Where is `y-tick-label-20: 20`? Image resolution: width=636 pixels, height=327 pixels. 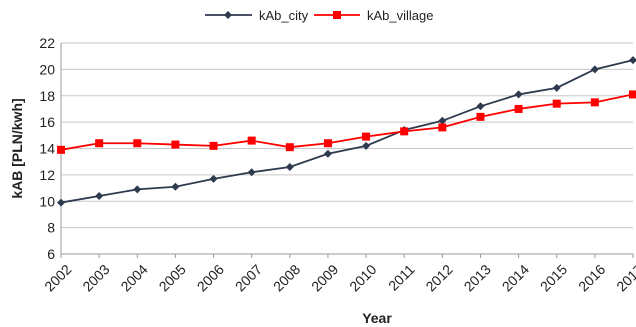 y-tick-label-20: 20 is located at coordinates (47, 69).